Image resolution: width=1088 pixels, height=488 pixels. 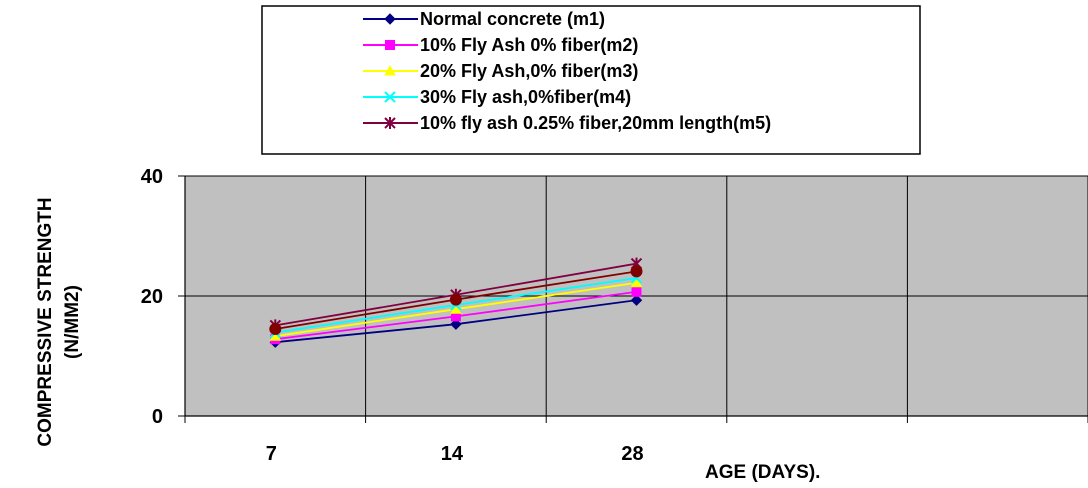 What do you see at coordinates (595, 123) in the screenshot?
I see `legend-label: 10% fly ash 0.25% fiber,20mm length(m5)` at bounding box center [595, 123].